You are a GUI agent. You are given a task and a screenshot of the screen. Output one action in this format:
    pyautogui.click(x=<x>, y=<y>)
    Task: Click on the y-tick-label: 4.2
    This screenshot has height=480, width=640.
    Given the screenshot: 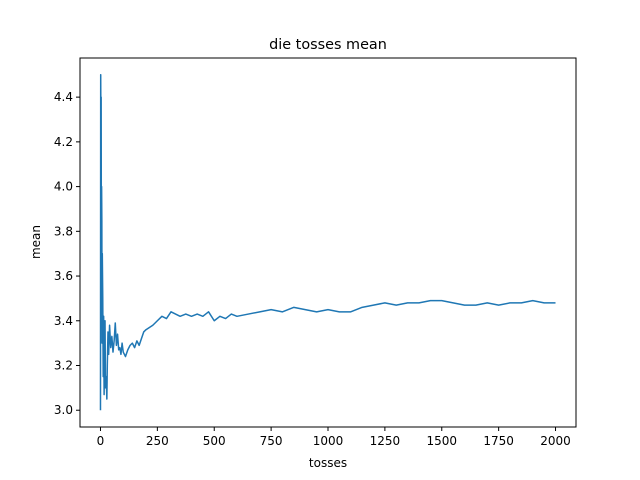 What is the action you would take?
    pyautogui.click(x=63, y=142)
    